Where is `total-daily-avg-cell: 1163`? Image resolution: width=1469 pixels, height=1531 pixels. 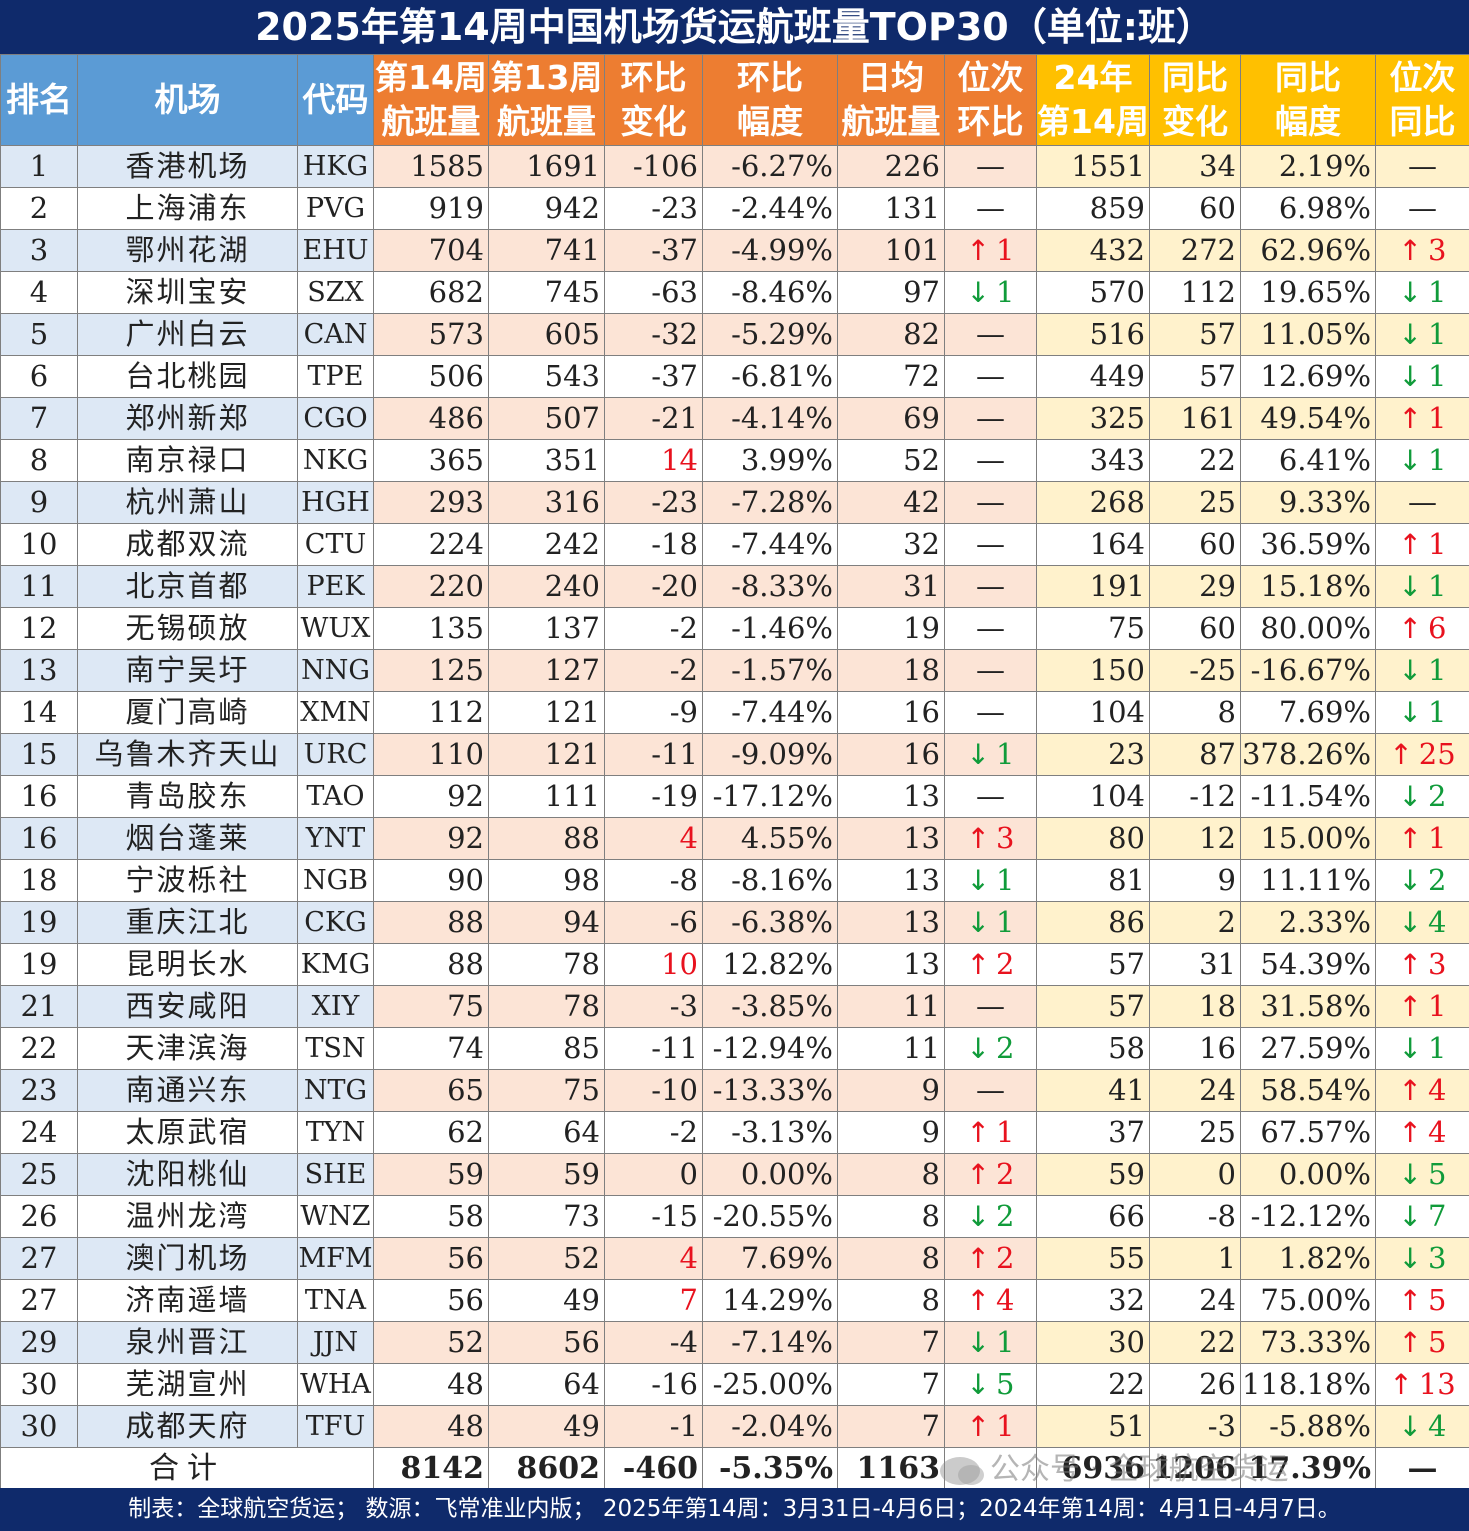 total-daily-avg-cell: 1163 is located at coordinates (891, 1469).